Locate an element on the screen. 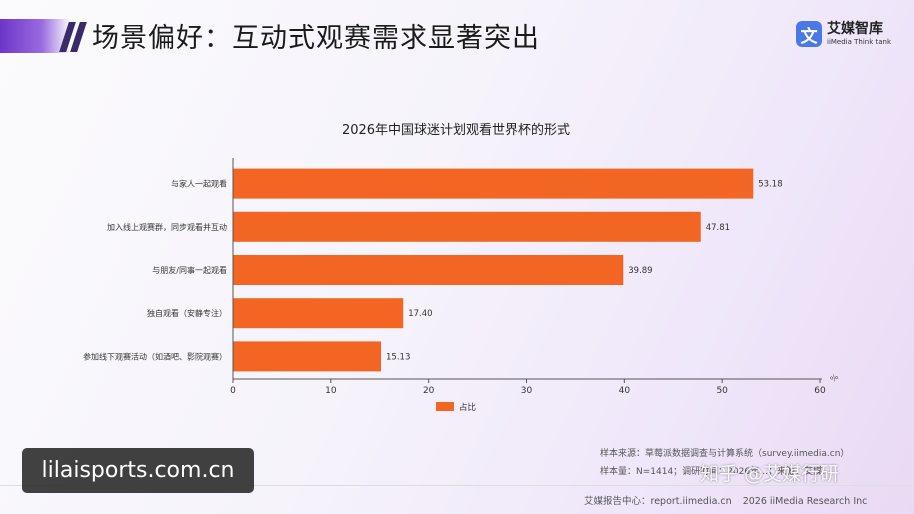  category-label: 加入线上观赛群，同步观看并互动 is located at coordinates (167, 227).